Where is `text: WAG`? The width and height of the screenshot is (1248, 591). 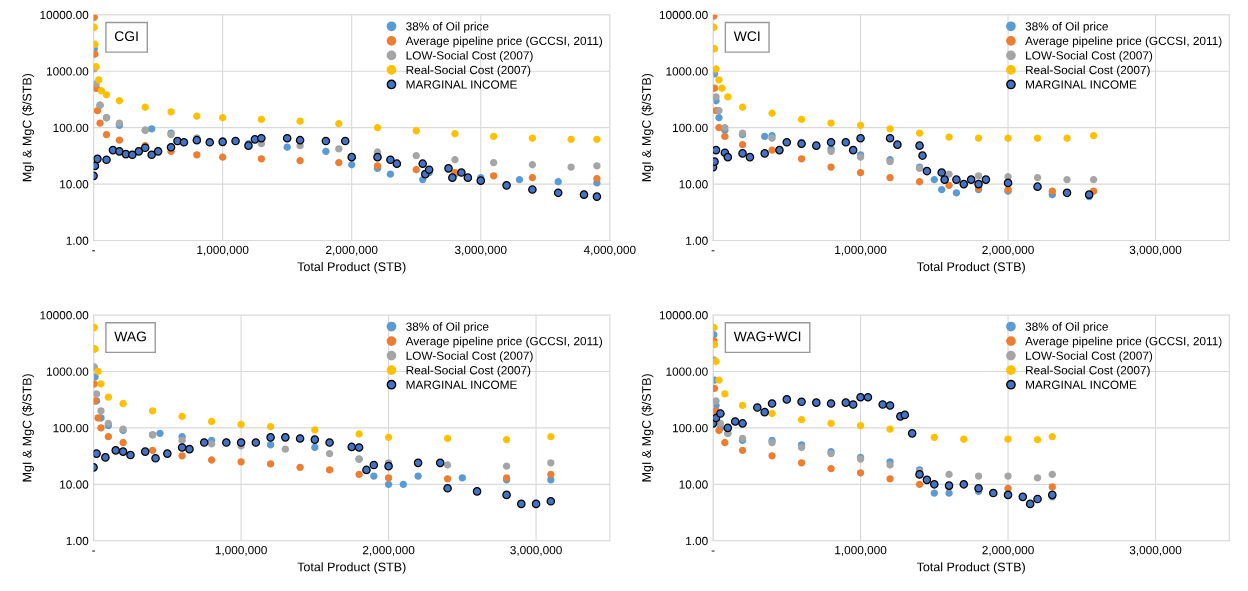
text: WAG is located at coordinates (130, 336).